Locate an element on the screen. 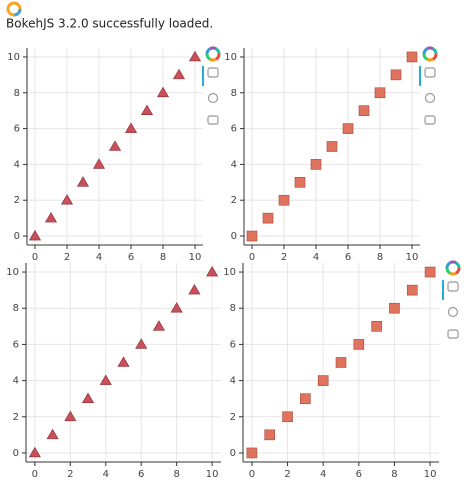 This screenshot has width=474, height=480. bokeh-logo is located at coordinates (14, 9).